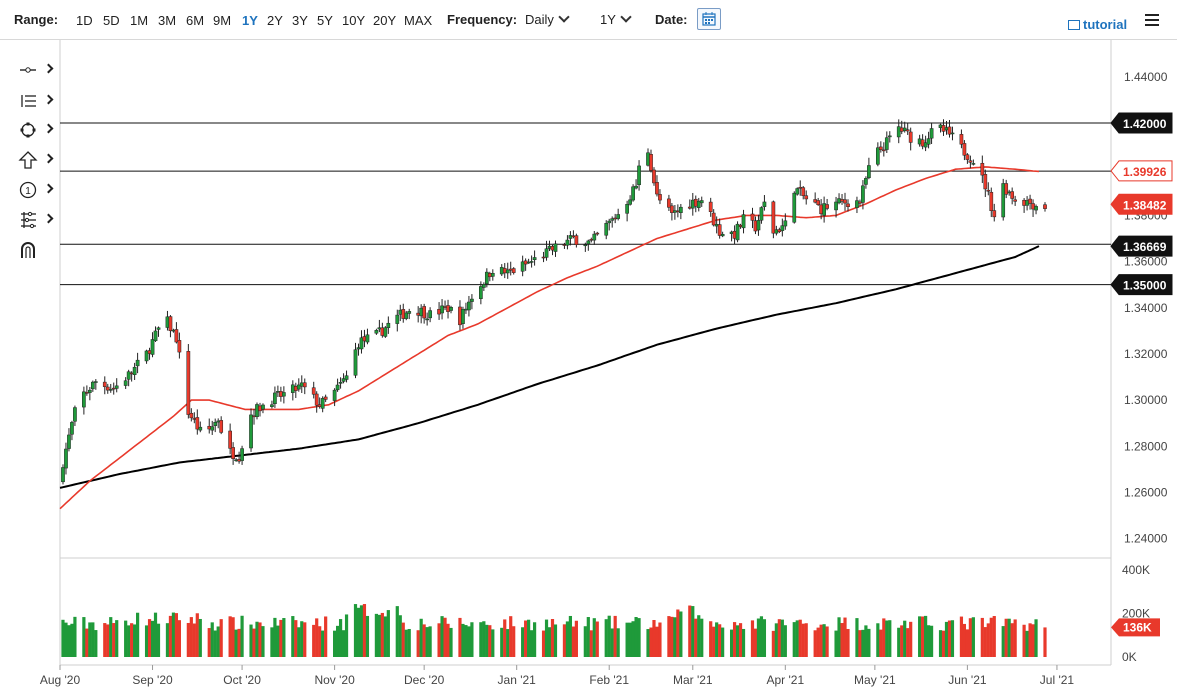  What do you see at coordinates (1152, 20) in the screenshot?
I see `hamburger-menu-icon` at bounding box center [1152, 20].